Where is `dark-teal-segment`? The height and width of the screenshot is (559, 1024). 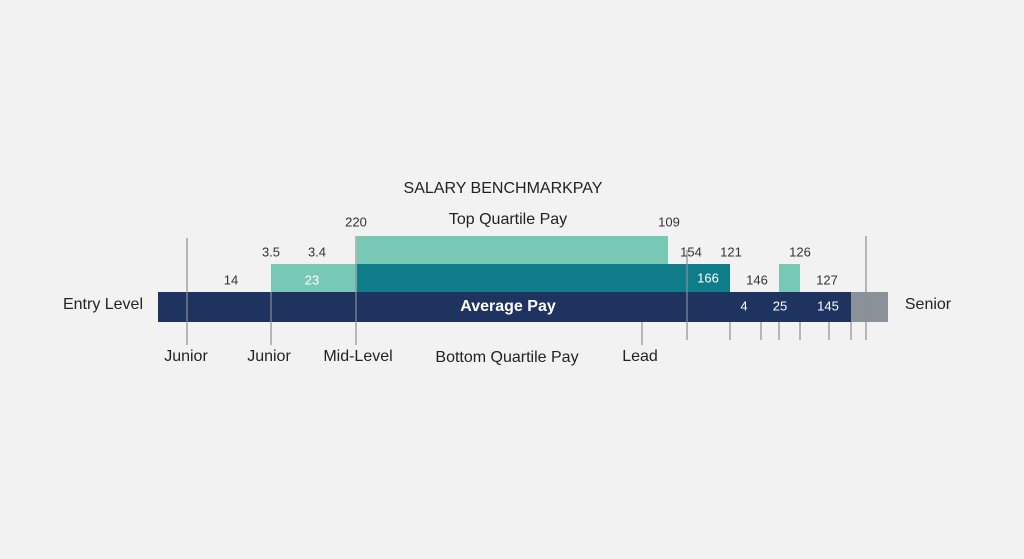 dark-teal-segment is located at coordinates (543, 278).